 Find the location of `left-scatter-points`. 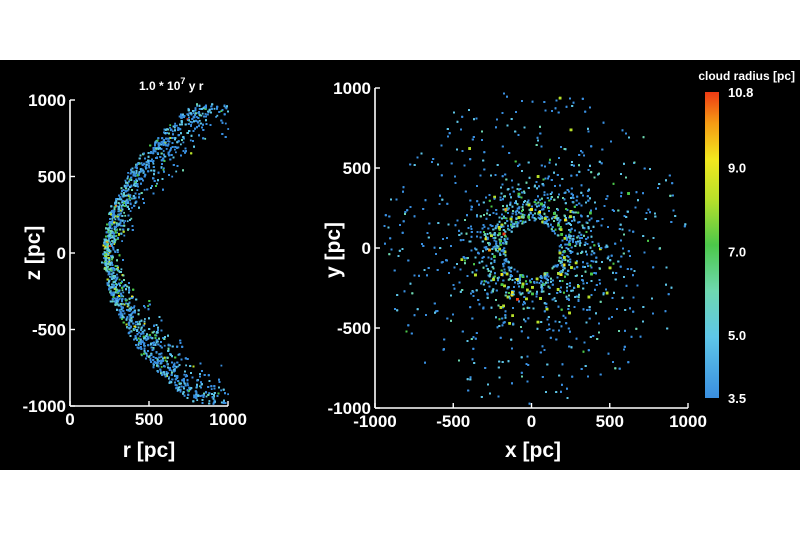

left-scatter-points is located at coordinates (165, 254).